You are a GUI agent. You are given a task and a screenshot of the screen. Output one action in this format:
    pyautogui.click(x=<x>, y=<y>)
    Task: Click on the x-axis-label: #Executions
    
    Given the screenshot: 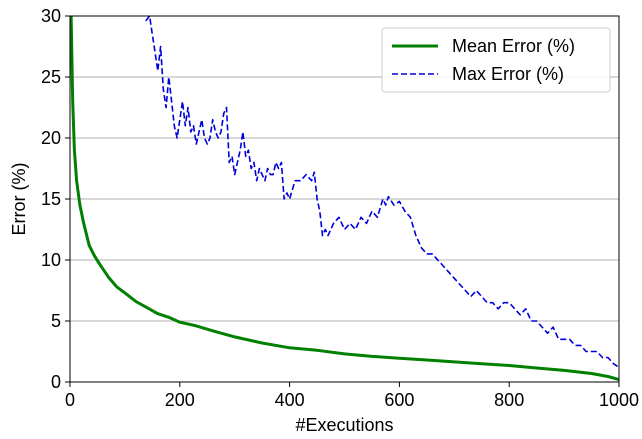 What is the action you would take?
    pyautogui.click(x=344, y=425)
    